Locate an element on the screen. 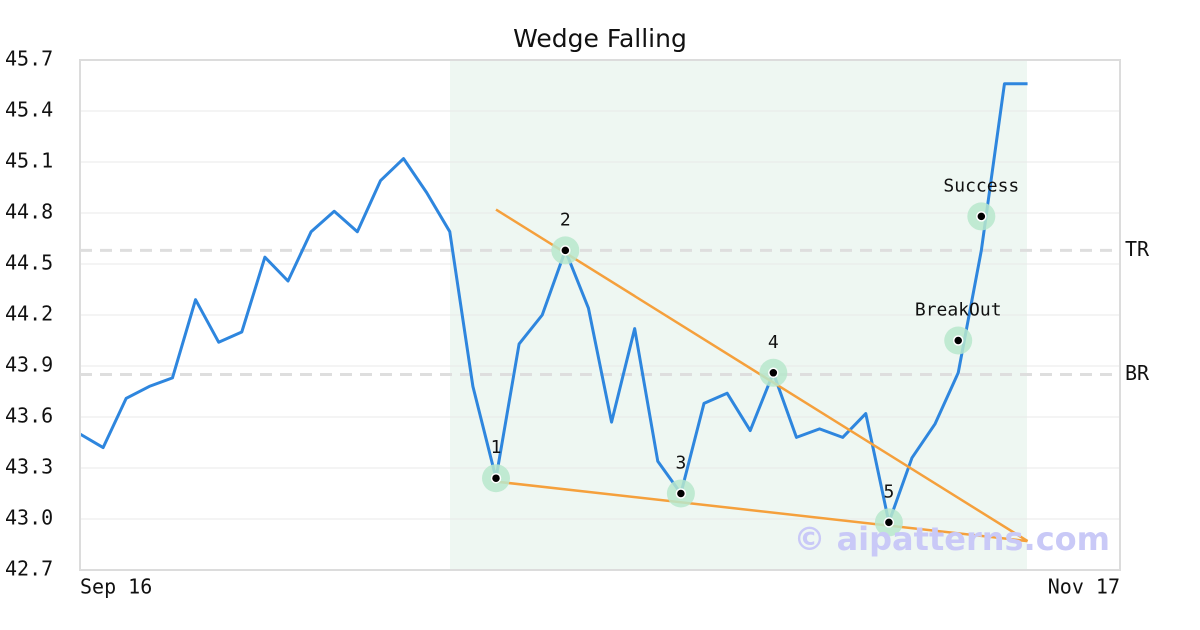 The width and height of the screenshot is (1200, 630). y-tick-label: 43.9 is located at coordinates (29, 365).